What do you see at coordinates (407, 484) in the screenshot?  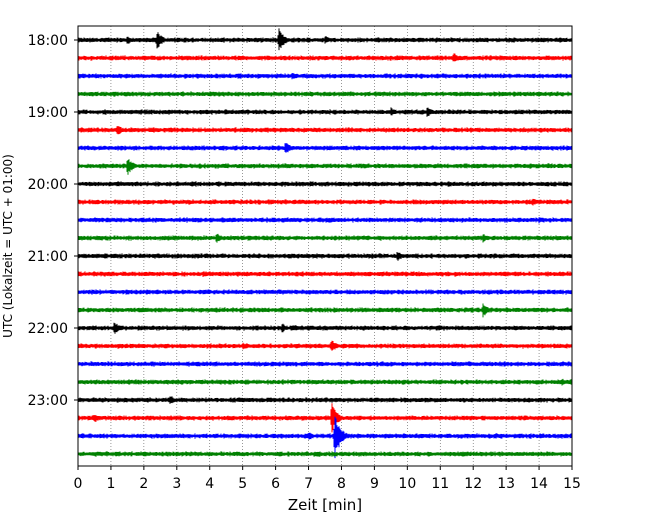 I see `x-tick-label: 10` at bounding box center [407, 484].